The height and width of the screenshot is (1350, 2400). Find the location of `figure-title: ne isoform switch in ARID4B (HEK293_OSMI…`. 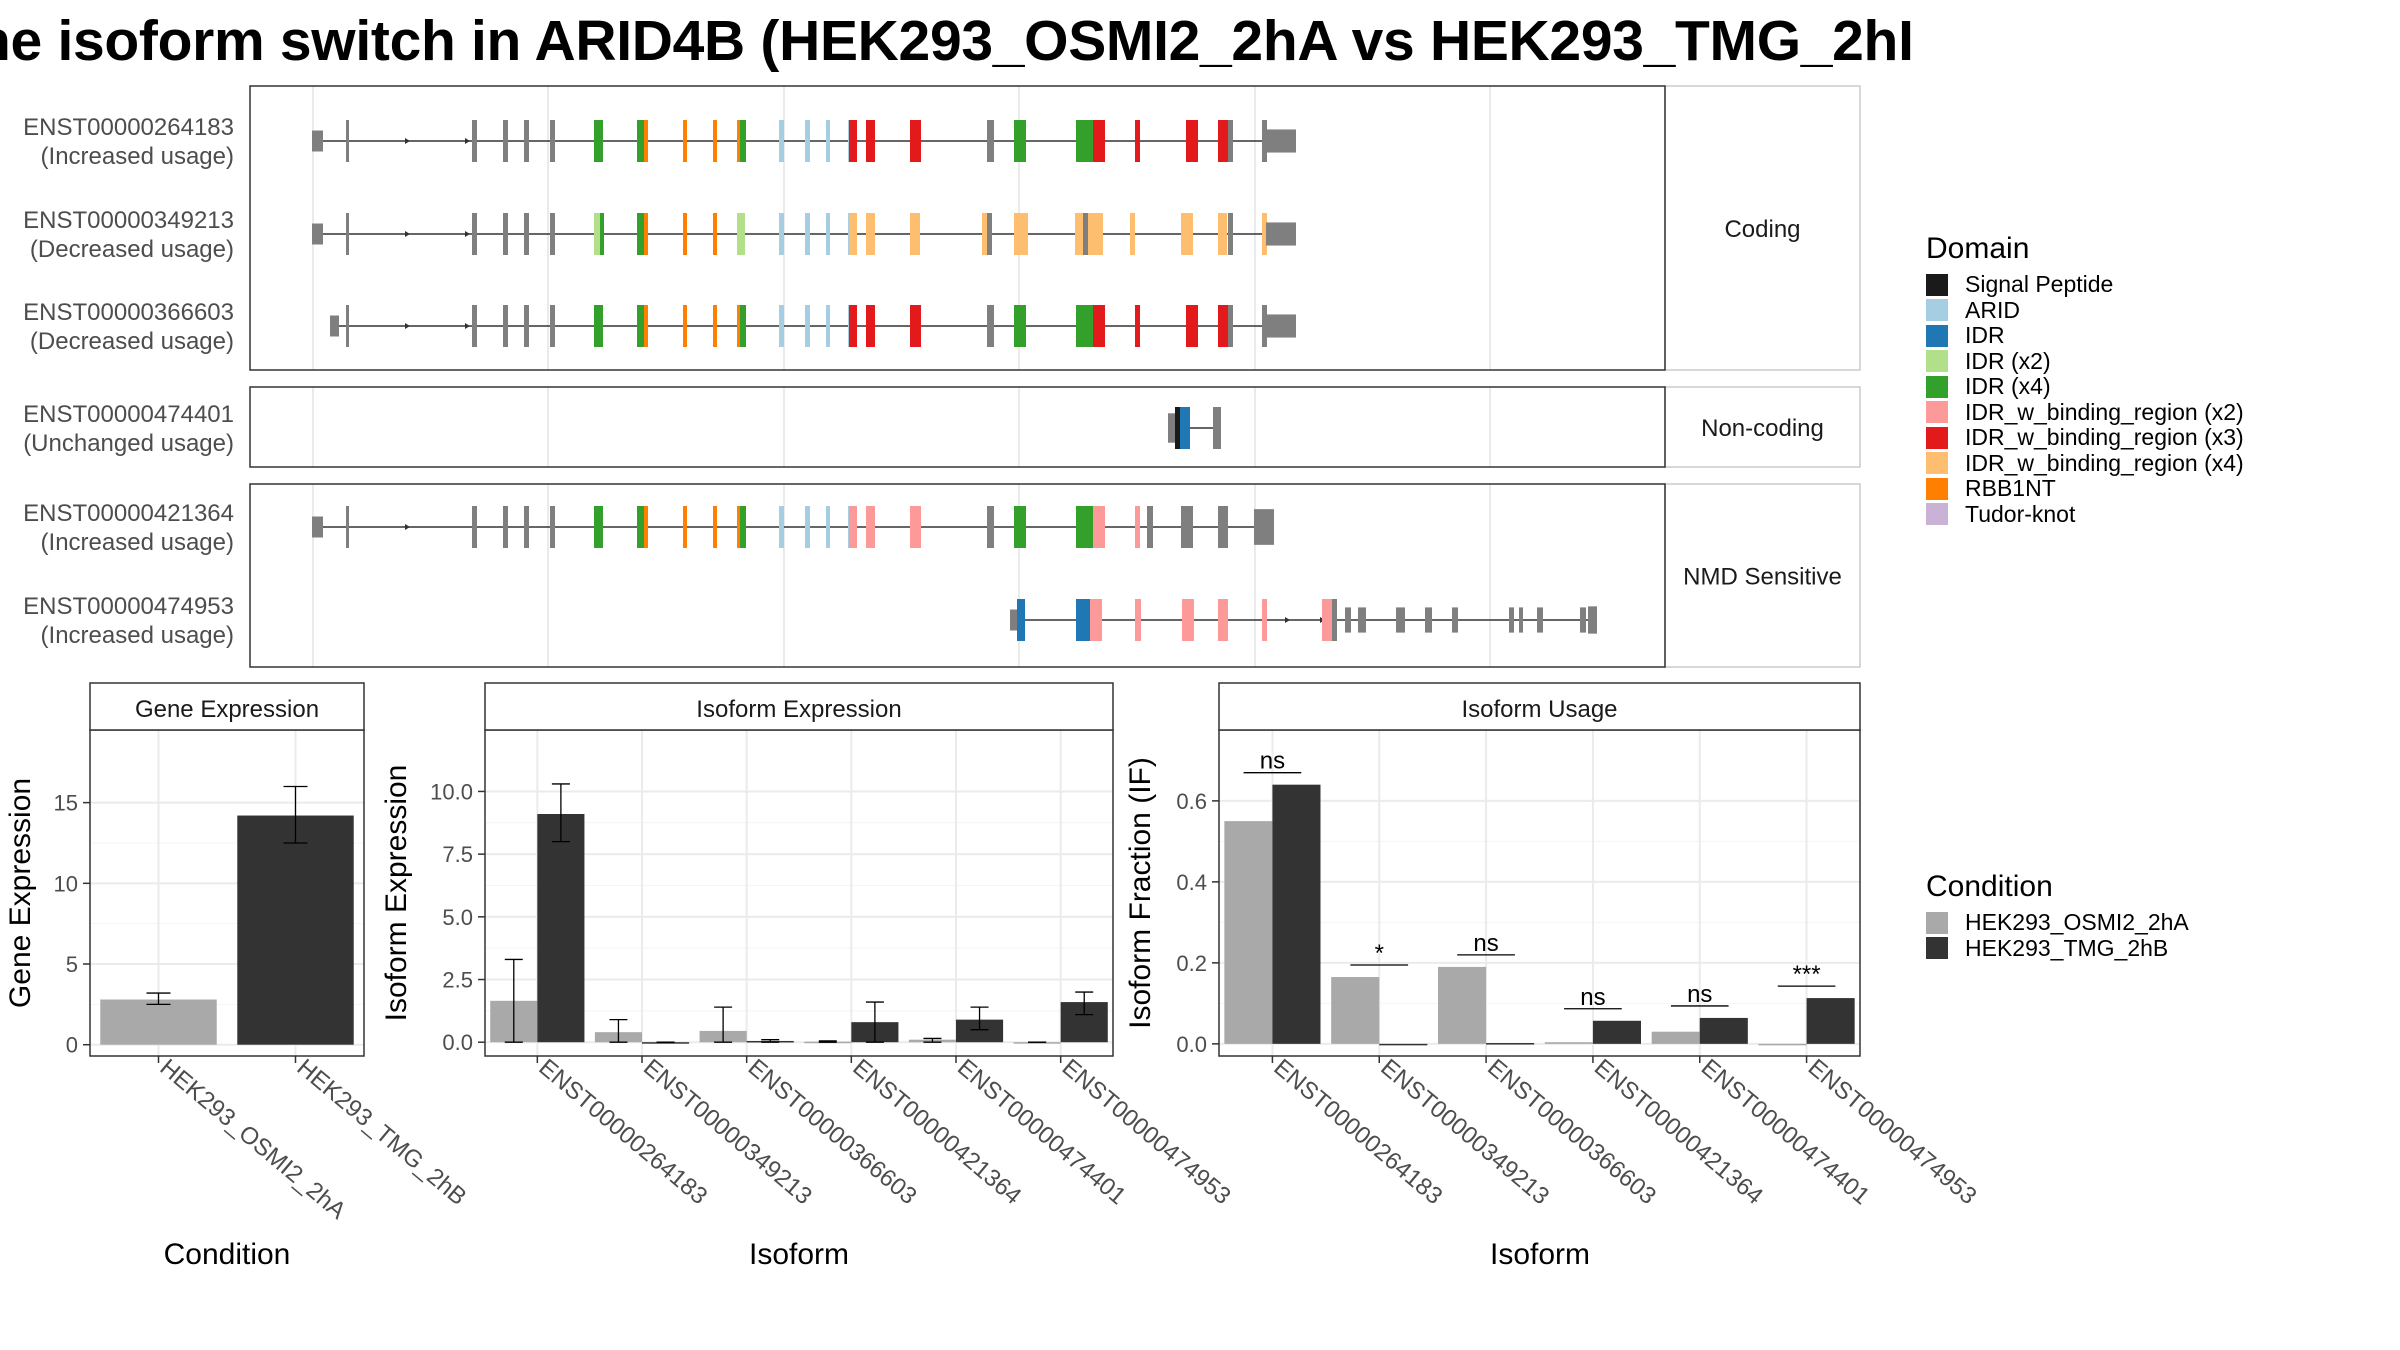

figure-title: ne isoform switch in ARID4B (HEK293_OSMI… is located at coordinates (957, 41).